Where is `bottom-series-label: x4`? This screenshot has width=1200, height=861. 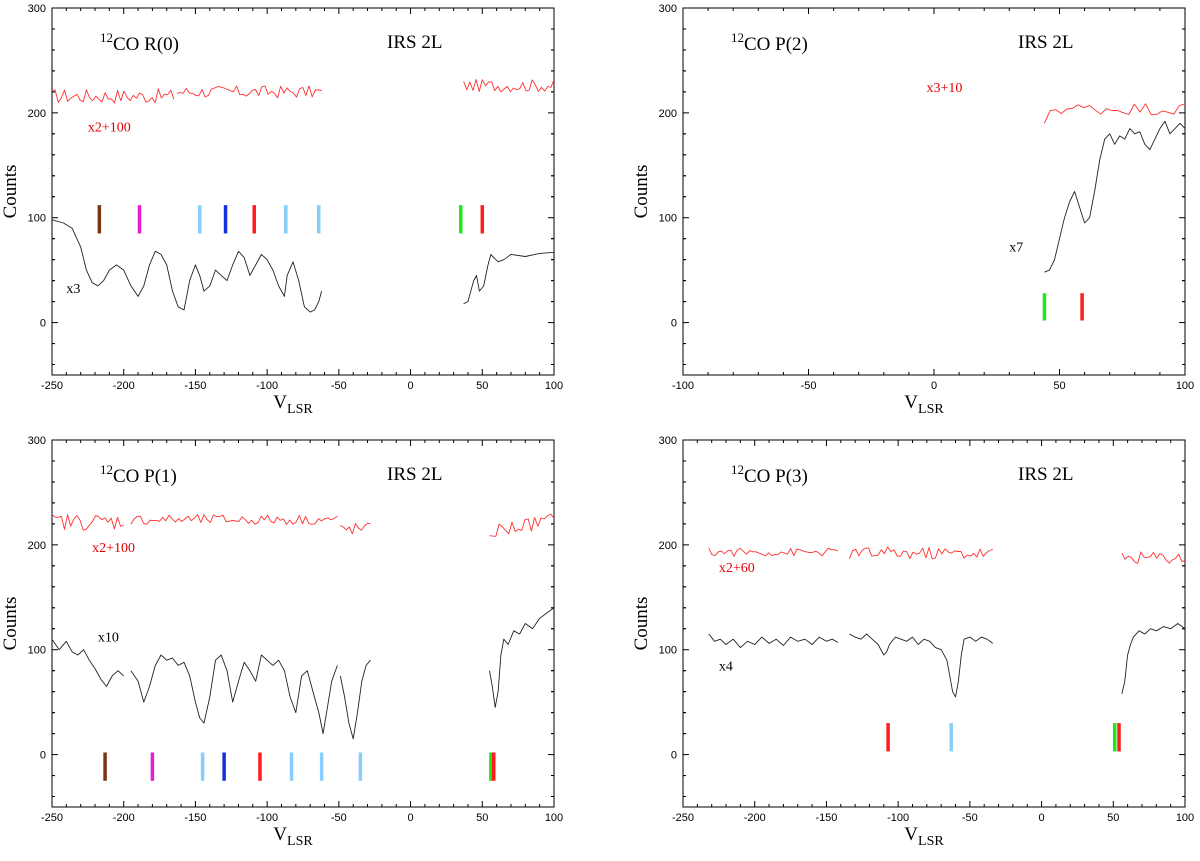
bottom-series-label: x4 is located at coordinates (726, 667).